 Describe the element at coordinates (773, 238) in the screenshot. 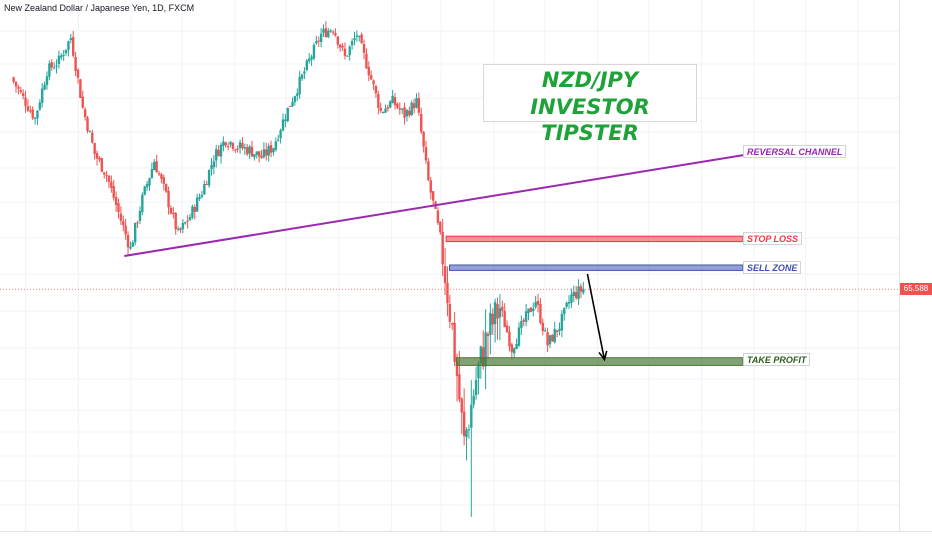

I see `stop-loss-label: STOP LOSS` at that location.